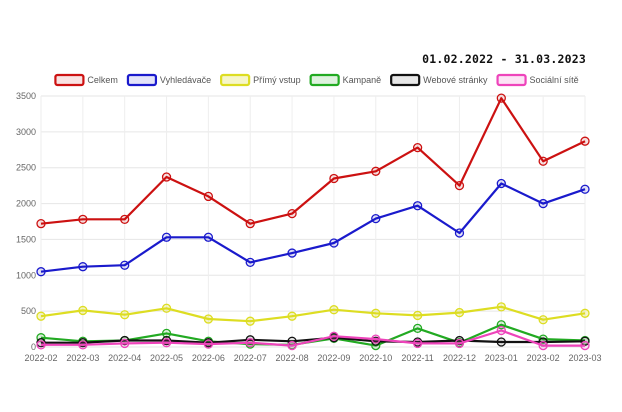 This screenshot has width=622, height=412. What do you see at coordinates (504, 59) in the screenshot?
I see `date-range-label: 01.02.2022 - 31.03.2023` at bounding box center [504, 59].